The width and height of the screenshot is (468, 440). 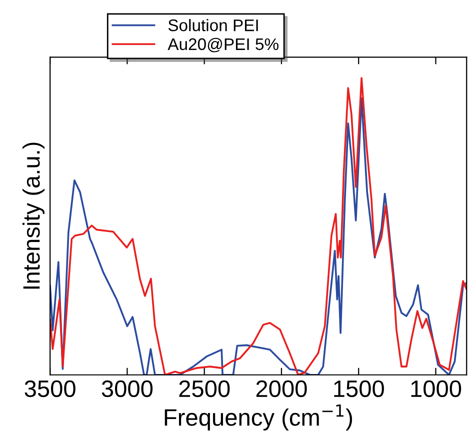 I want to click on x-tick-label: 3500, so click(x=50, y=389).